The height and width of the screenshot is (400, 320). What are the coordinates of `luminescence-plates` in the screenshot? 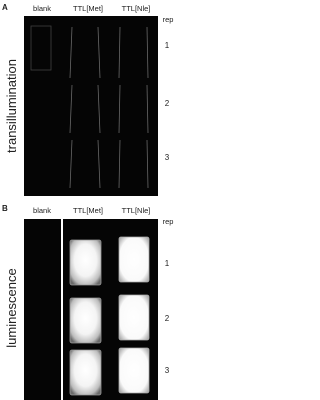 It's located at (109, 316).